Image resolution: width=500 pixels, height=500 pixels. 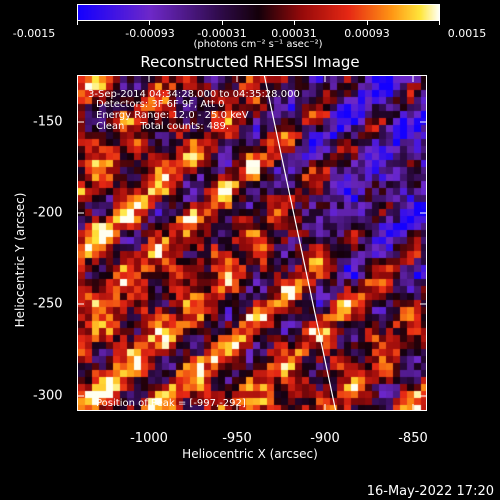 I want to click on colorbar-tick-label: 0.00093, so click(x=367, y=33).